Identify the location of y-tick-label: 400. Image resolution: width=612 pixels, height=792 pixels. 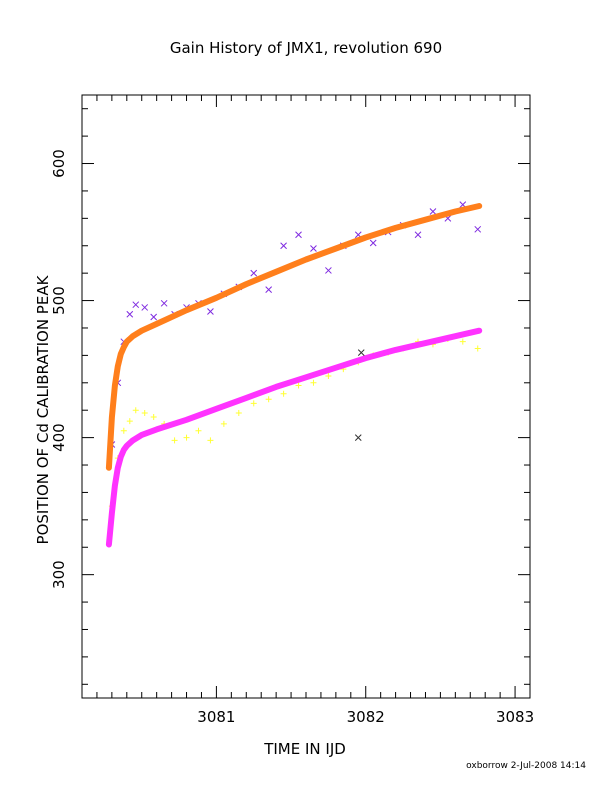
(59, 437).